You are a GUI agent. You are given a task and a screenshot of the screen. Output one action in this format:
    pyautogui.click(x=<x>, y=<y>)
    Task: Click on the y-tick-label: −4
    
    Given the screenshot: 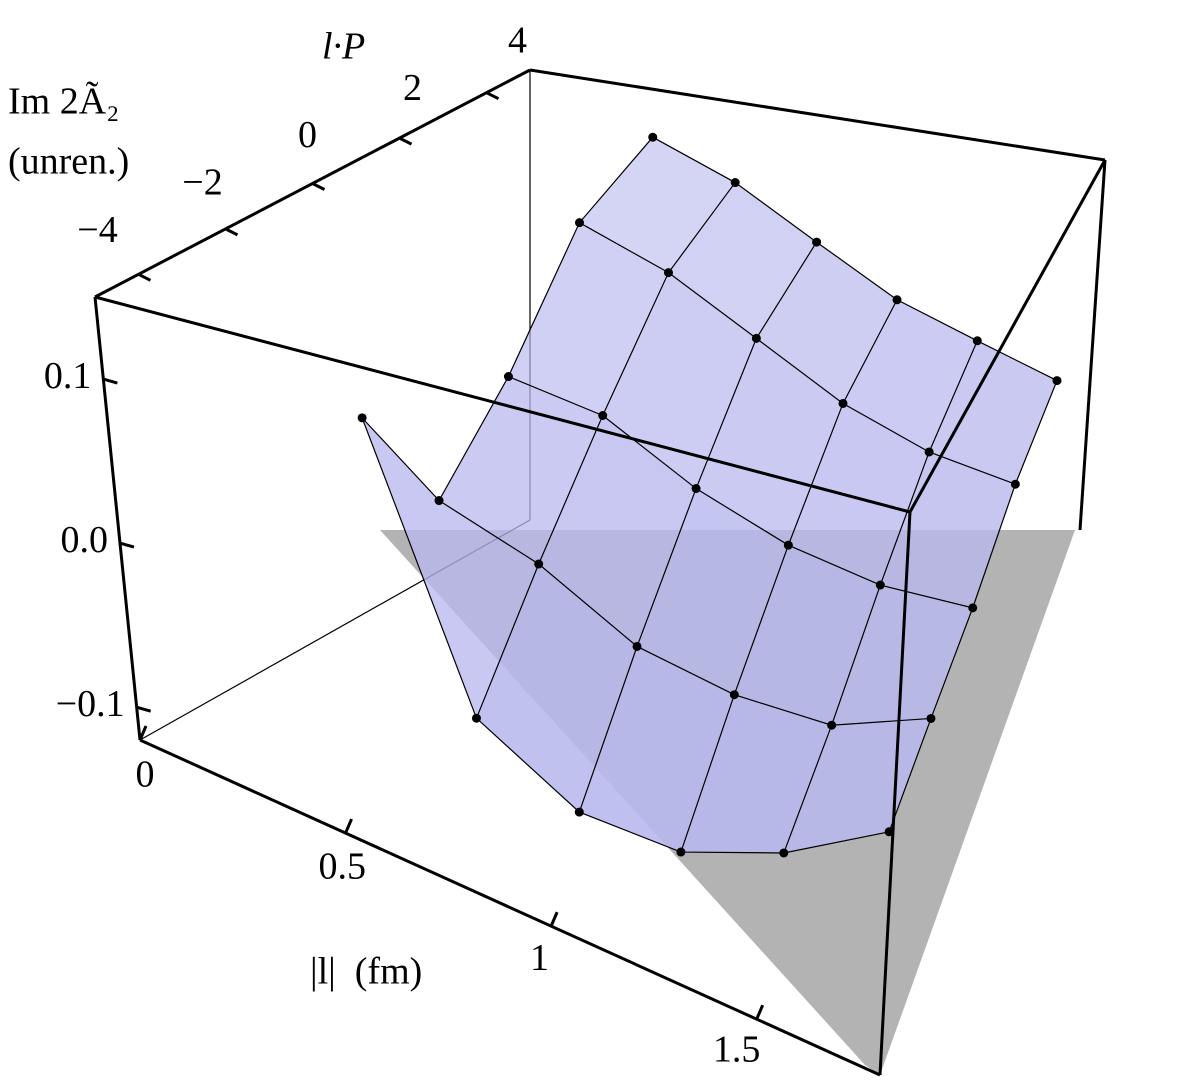 What is the action you would take?
    pyautogui.click(x=97, y=230)
    